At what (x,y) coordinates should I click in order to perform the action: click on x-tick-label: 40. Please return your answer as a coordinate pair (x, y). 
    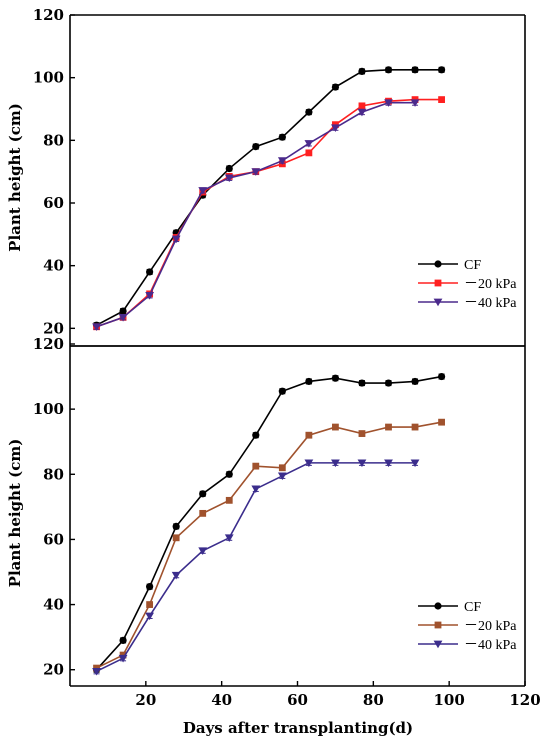
    Looking at the image, I should click on (221, 700).